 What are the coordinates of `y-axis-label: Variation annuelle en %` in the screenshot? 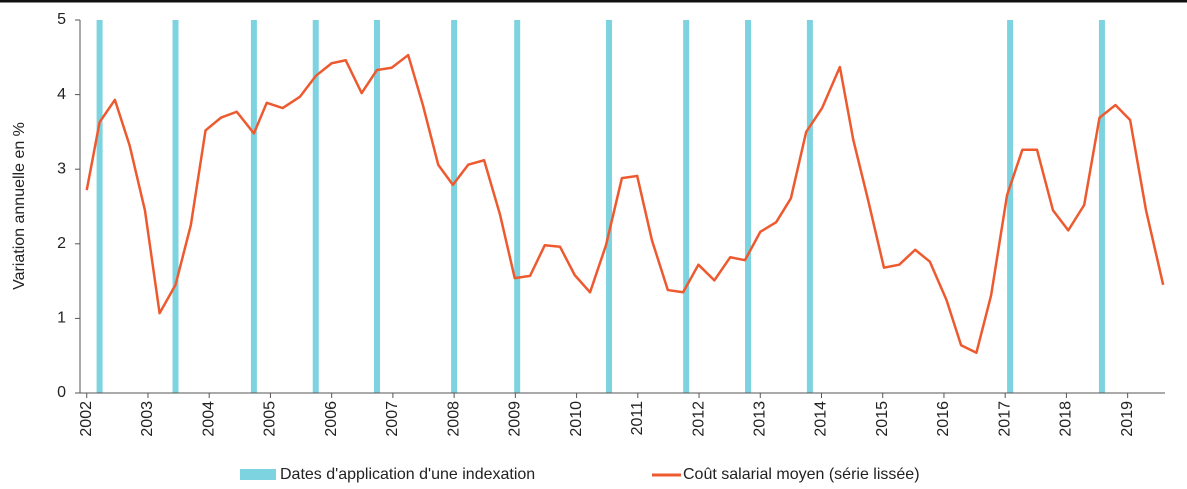 It's located at (19, 206).